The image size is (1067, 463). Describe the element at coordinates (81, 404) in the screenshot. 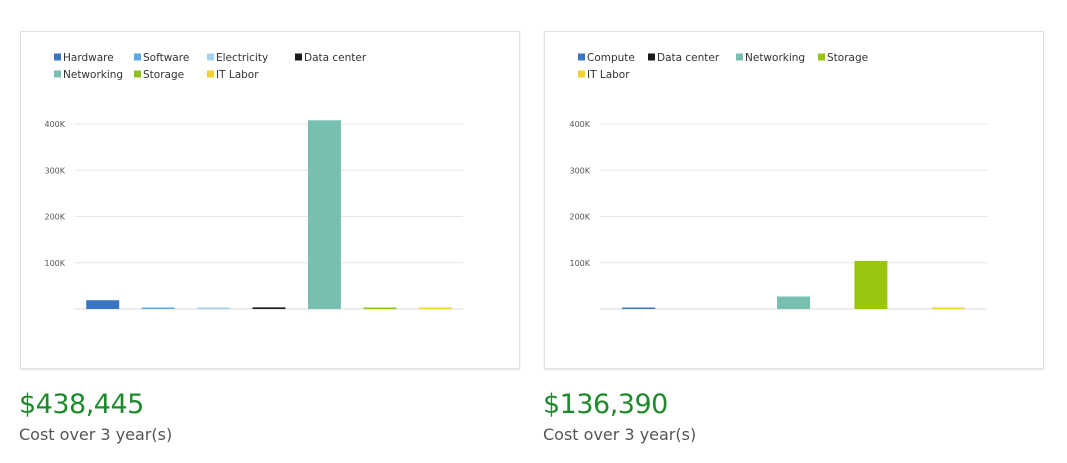

I see `total-cost: $438,445` at that location.